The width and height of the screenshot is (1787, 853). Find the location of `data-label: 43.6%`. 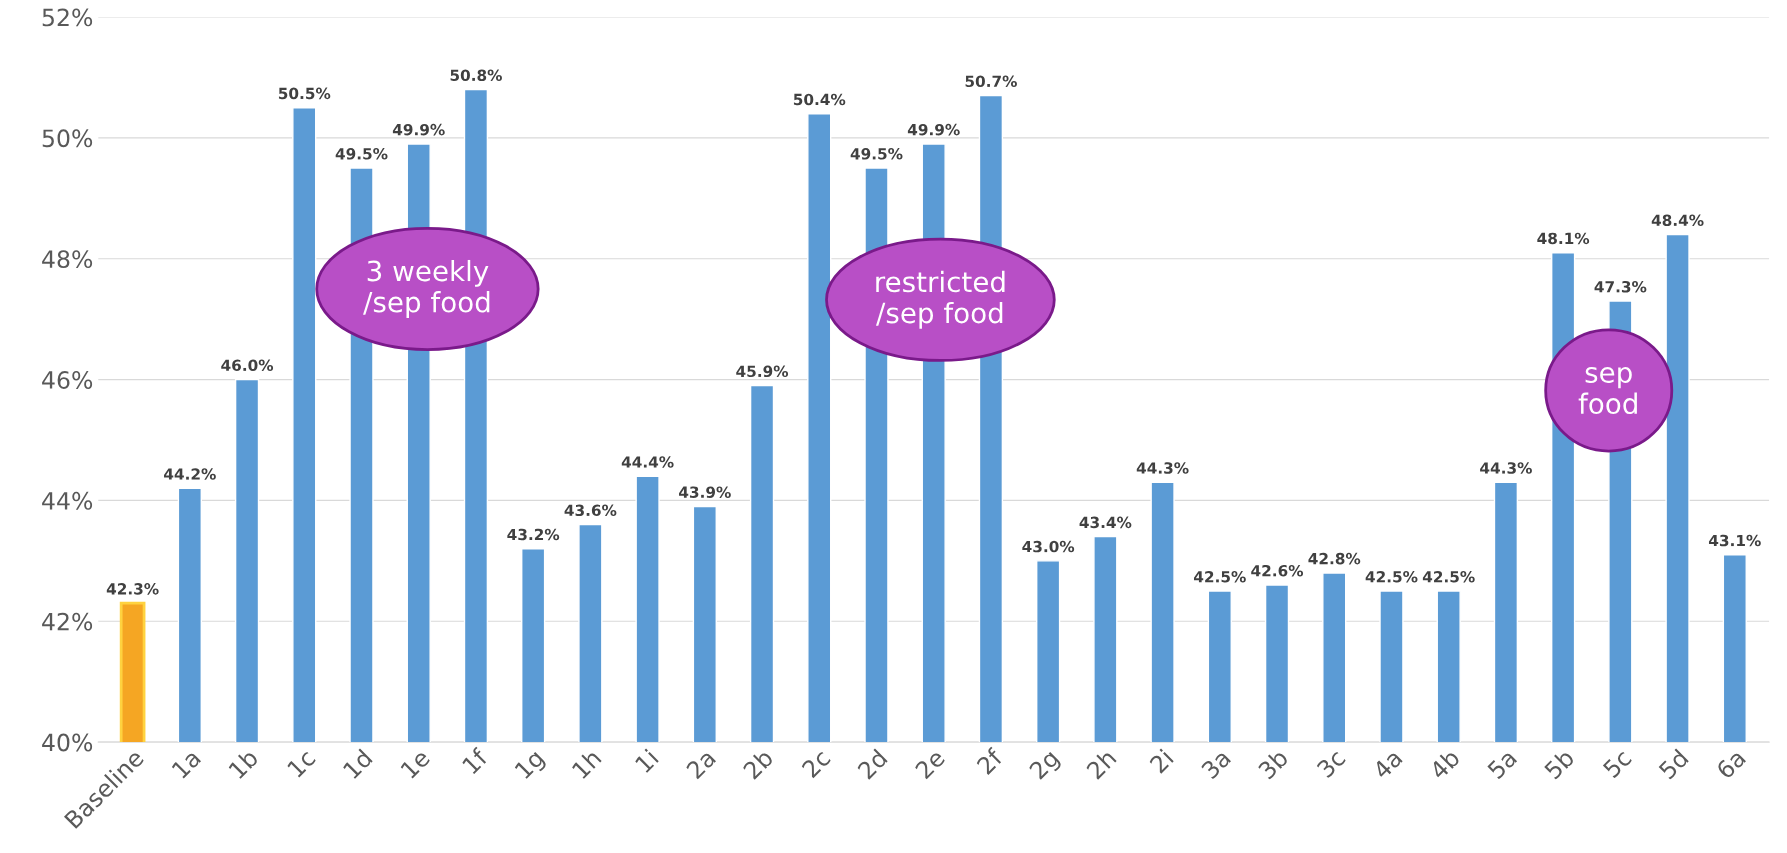

data-label: 43.6% is located at coordinates (590, 510).